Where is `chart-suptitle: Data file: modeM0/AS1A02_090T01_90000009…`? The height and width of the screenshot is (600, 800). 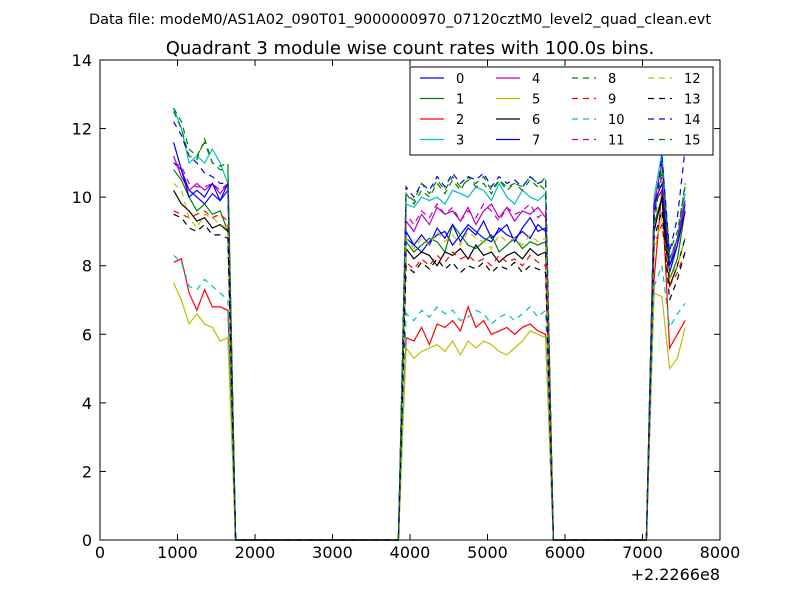 chart-suptitle: Data file: modeM0/AS1A02_090T01_90000009… is located at coordinates (400, 20).